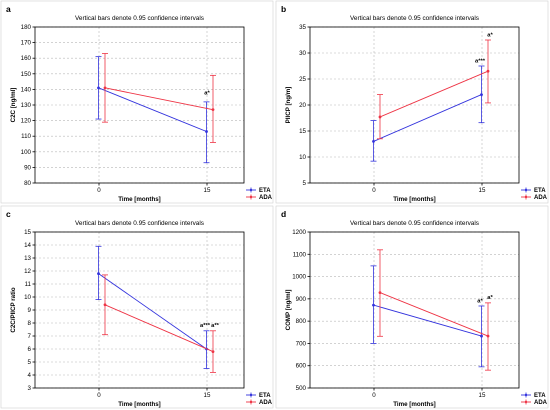 The width and height of the screenshot is (550, 410). I want to click on y-axis-label: COMP [ng/ml], so click(288, 310).